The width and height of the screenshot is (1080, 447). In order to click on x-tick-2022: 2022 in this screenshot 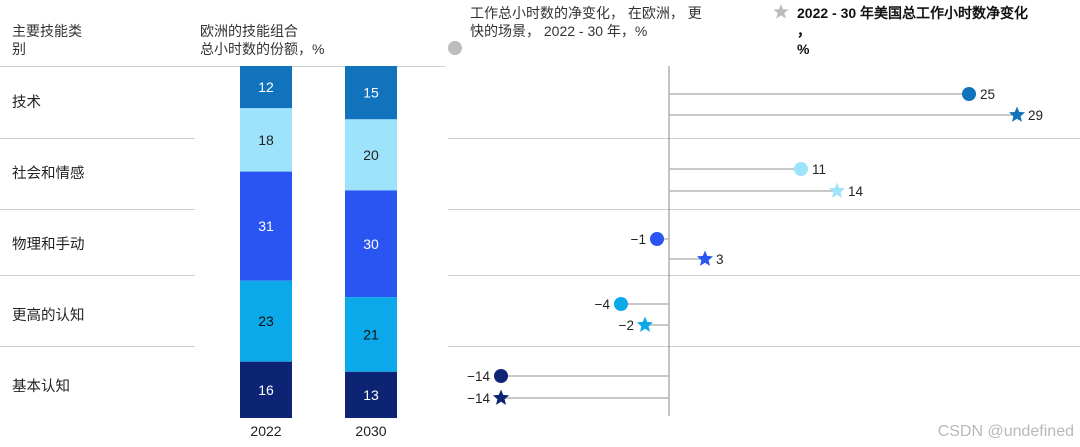, I will do `click(266, 431)`.